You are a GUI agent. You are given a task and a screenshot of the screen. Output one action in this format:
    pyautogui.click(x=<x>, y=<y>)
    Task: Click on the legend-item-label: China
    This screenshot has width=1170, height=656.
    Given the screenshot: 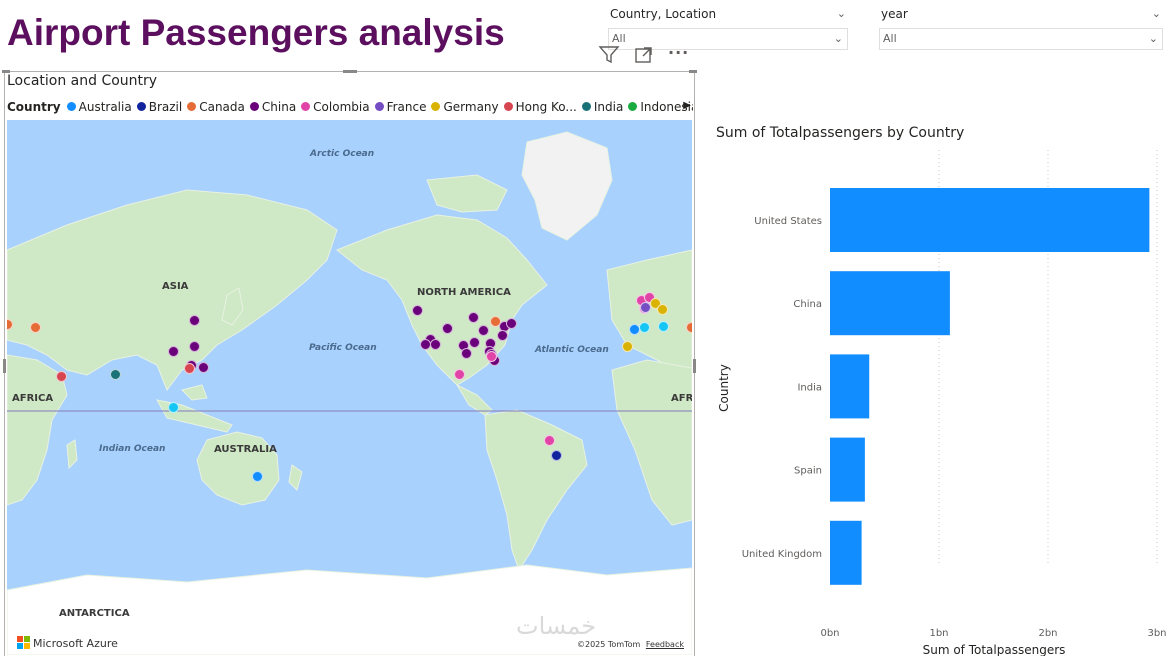 What is the action you would take?
    pyautogui.click(x=279, y=107)
    